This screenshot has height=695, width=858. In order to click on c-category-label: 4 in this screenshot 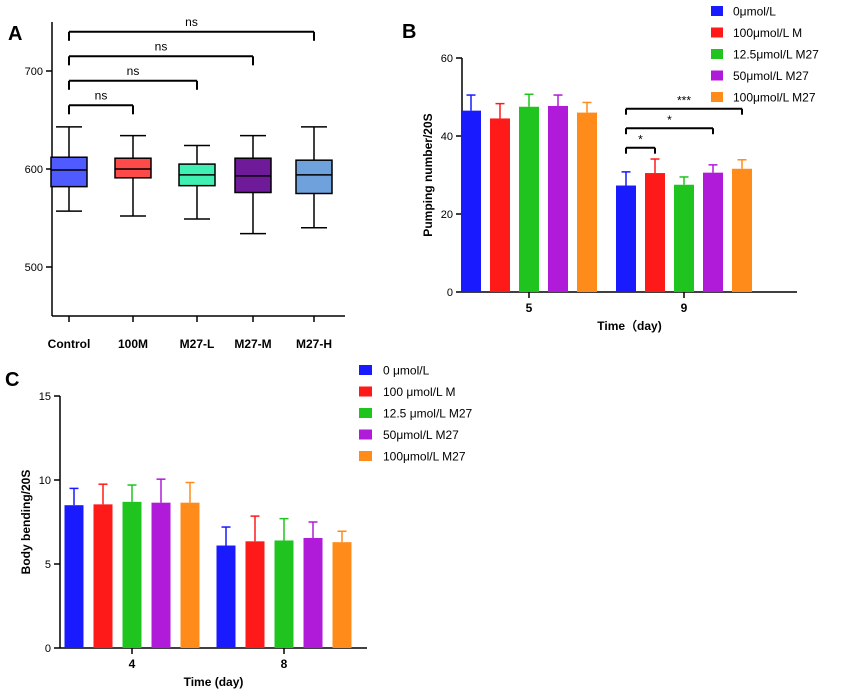, I will do `click(132, 664)`.